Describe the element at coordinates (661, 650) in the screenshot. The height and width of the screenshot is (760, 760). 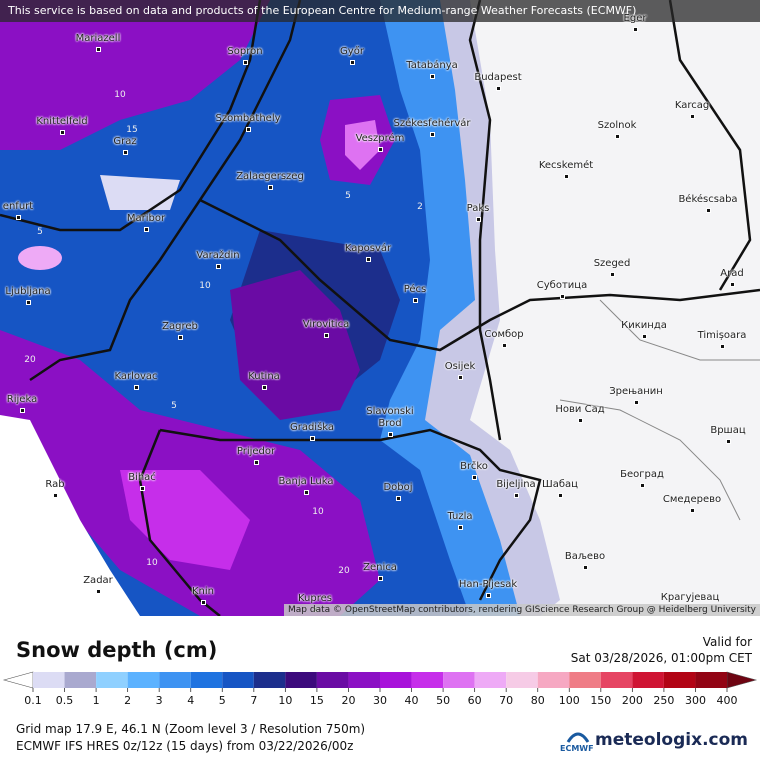
I see `valid: Valid for Sat 03/28/2026, 01:00pm CET` at that location.